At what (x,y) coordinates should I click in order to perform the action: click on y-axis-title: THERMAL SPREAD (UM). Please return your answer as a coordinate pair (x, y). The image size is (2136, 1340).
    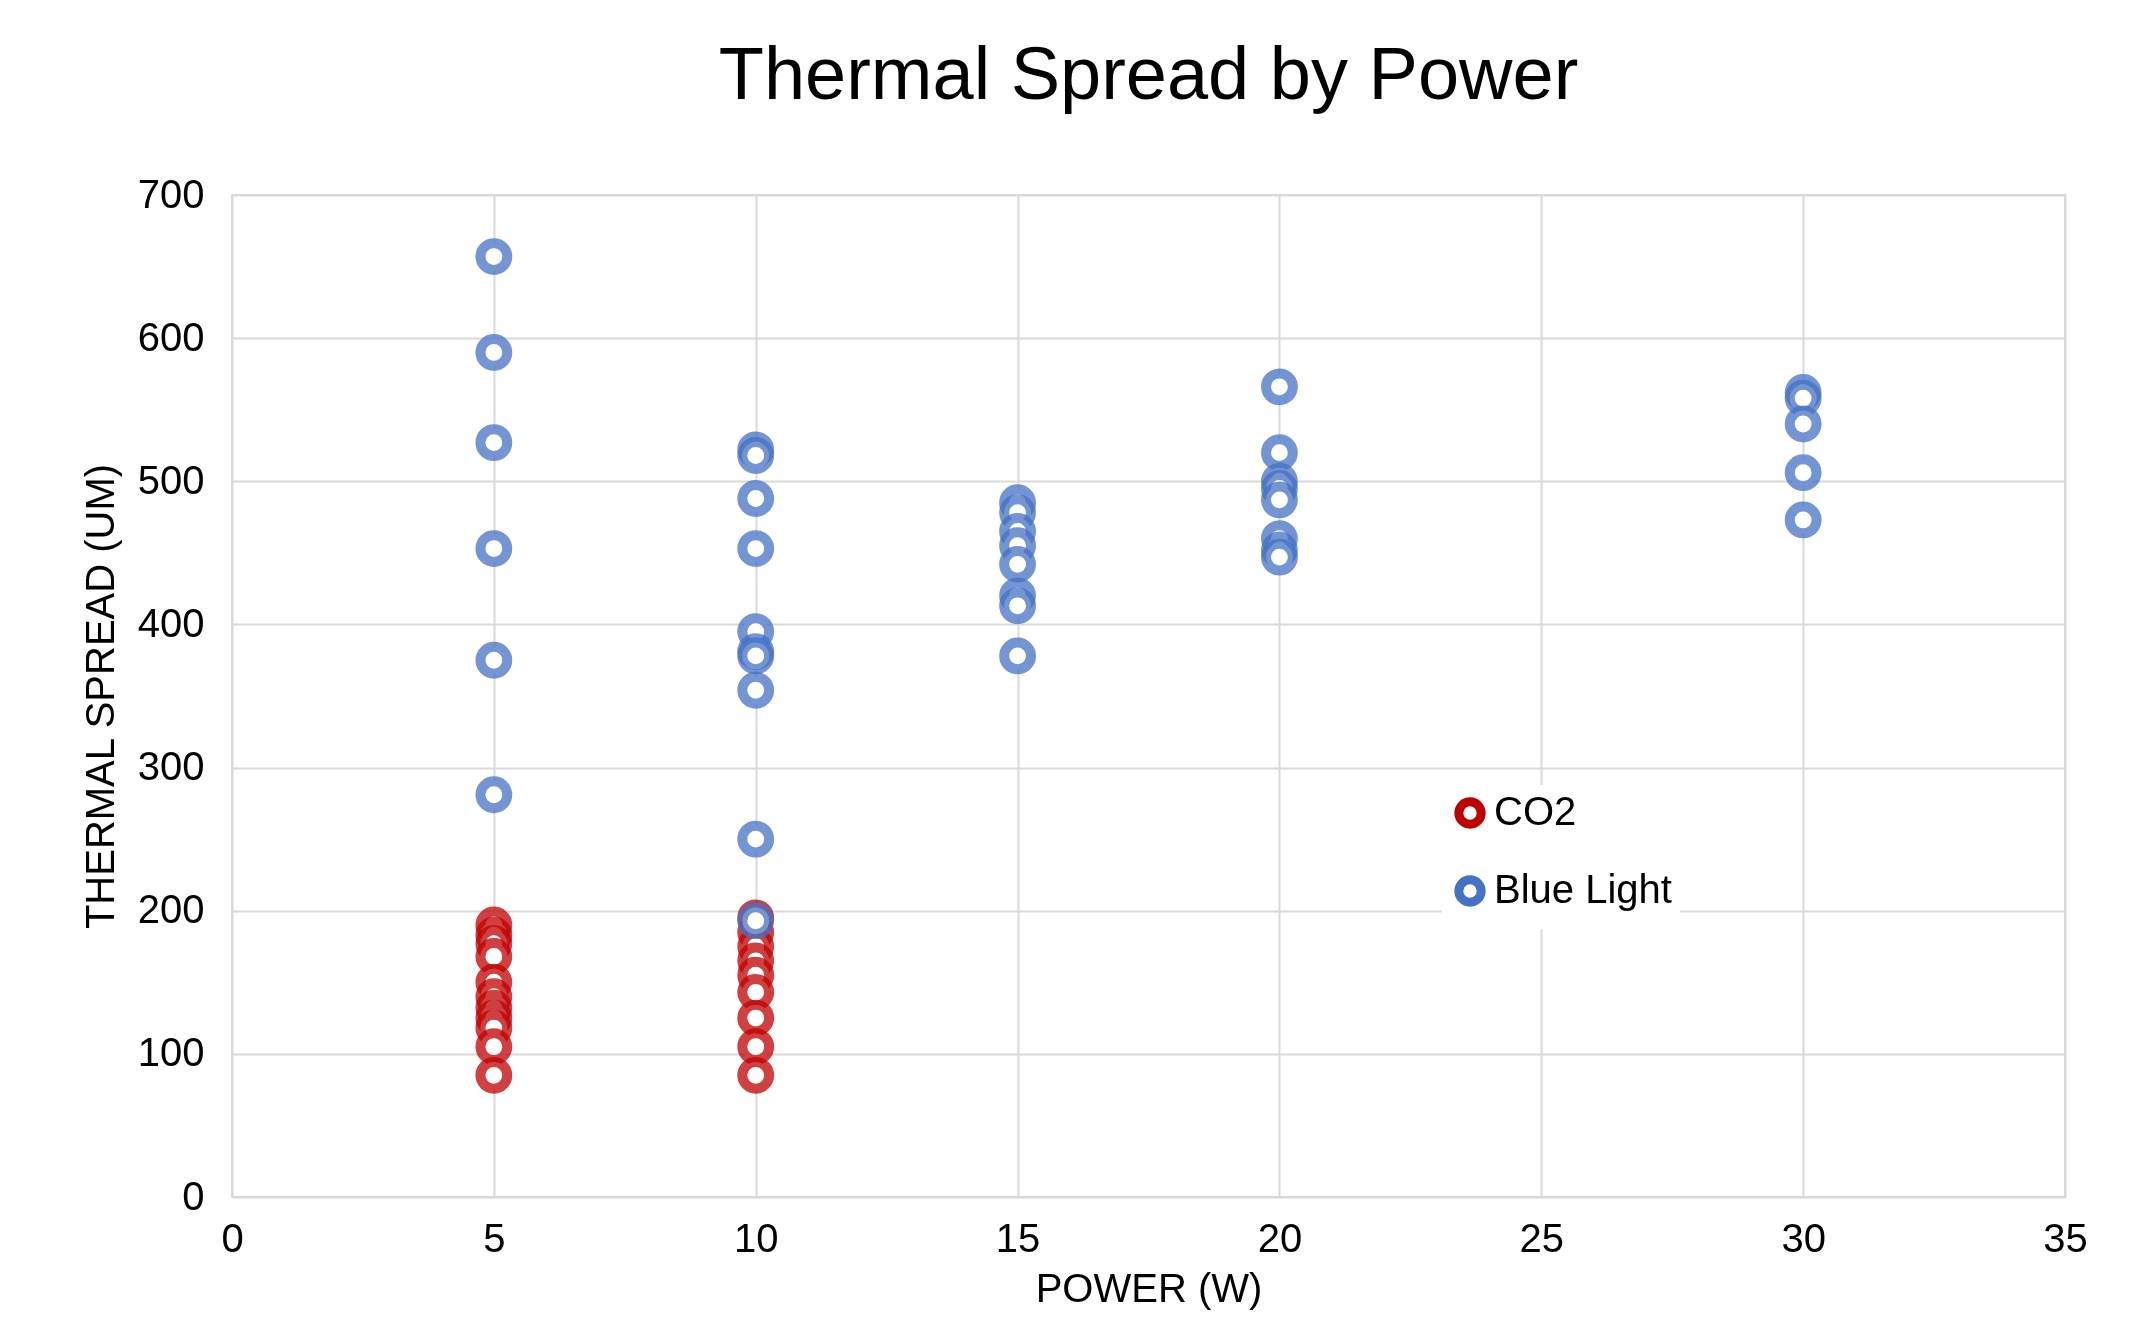
    Looking at the image, I should click on (99, 696).